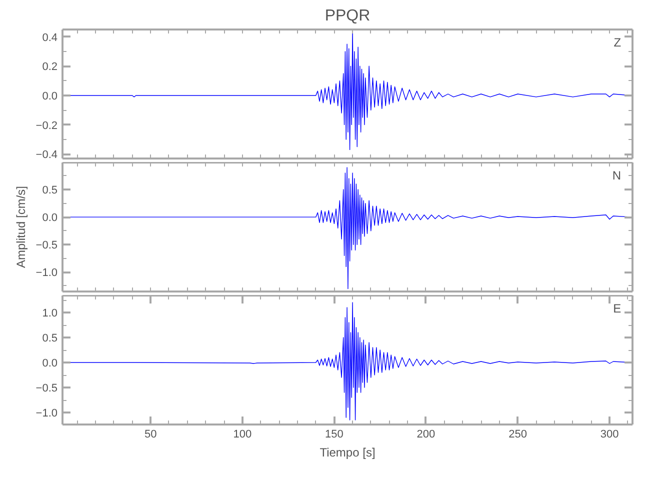 The height and width of the screenshot is (500, 650). Describe the element at coordinates (618, 42) in the screenshot. I see `annotation: Z` at that location.